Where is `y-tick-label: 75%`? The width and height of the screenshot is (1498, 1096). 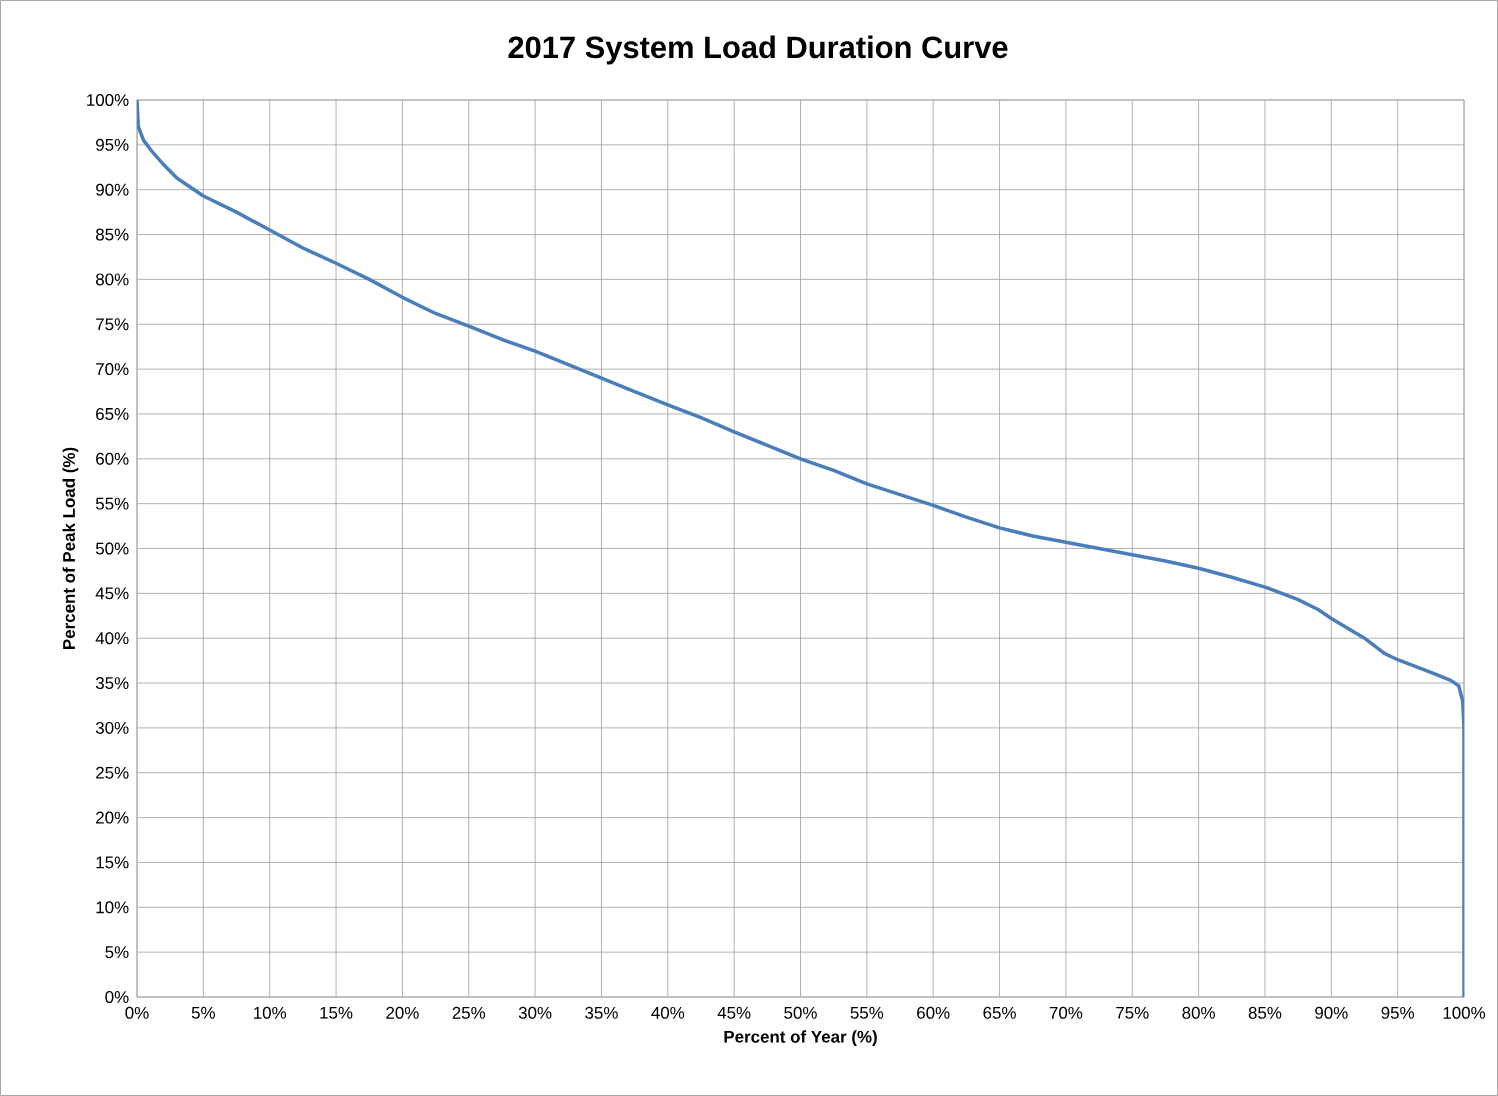
y-tick-label: 75% is located at coordinates (112, 324).